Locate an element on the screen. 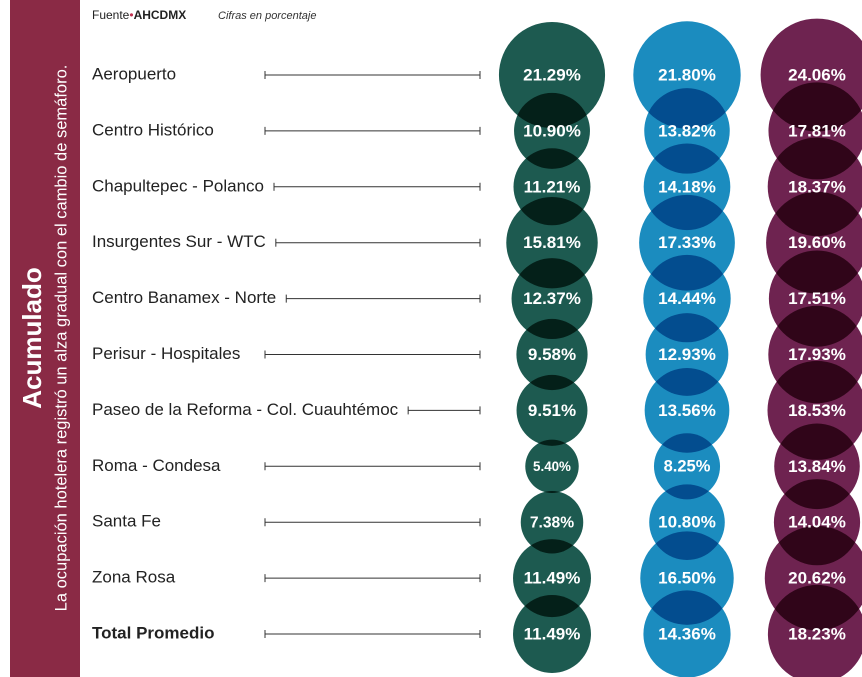  value-label: 20.62% is located at coordinates (817, 578).